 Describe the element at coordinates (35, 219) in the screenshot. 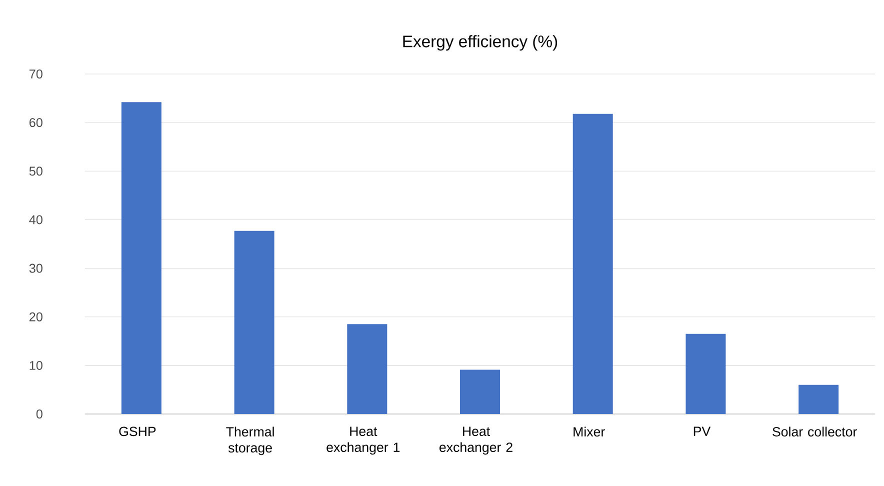

I see `y-tick-label: 40` at that location.